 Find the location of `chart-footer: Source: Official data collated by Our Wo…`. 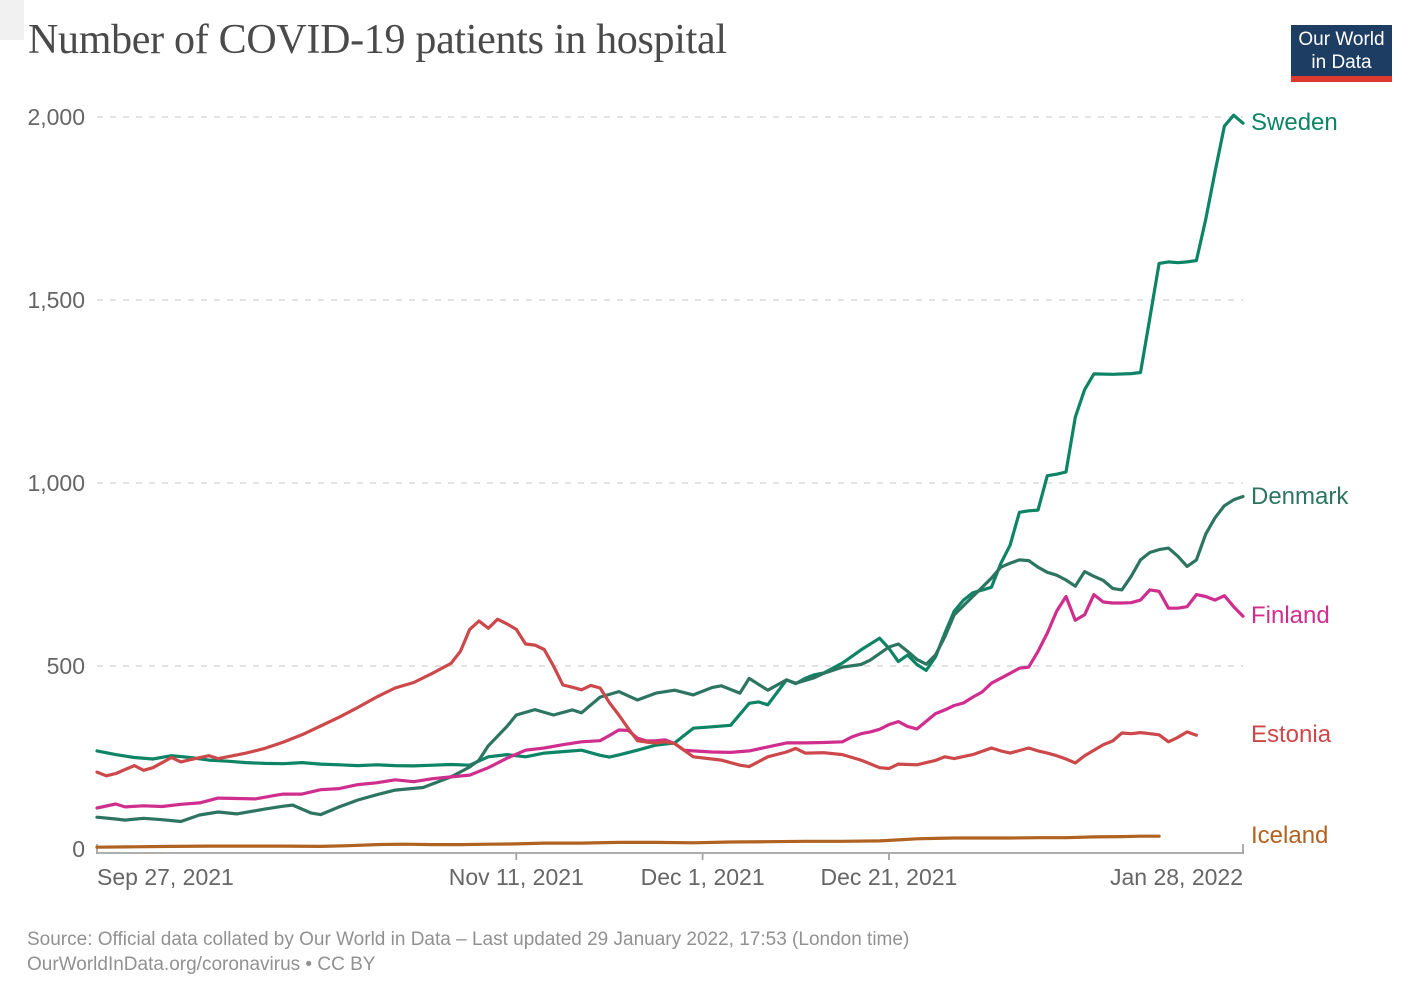

chart-footer: Source: Official data collated by Our Wo… is located at coordinates (627, 952).